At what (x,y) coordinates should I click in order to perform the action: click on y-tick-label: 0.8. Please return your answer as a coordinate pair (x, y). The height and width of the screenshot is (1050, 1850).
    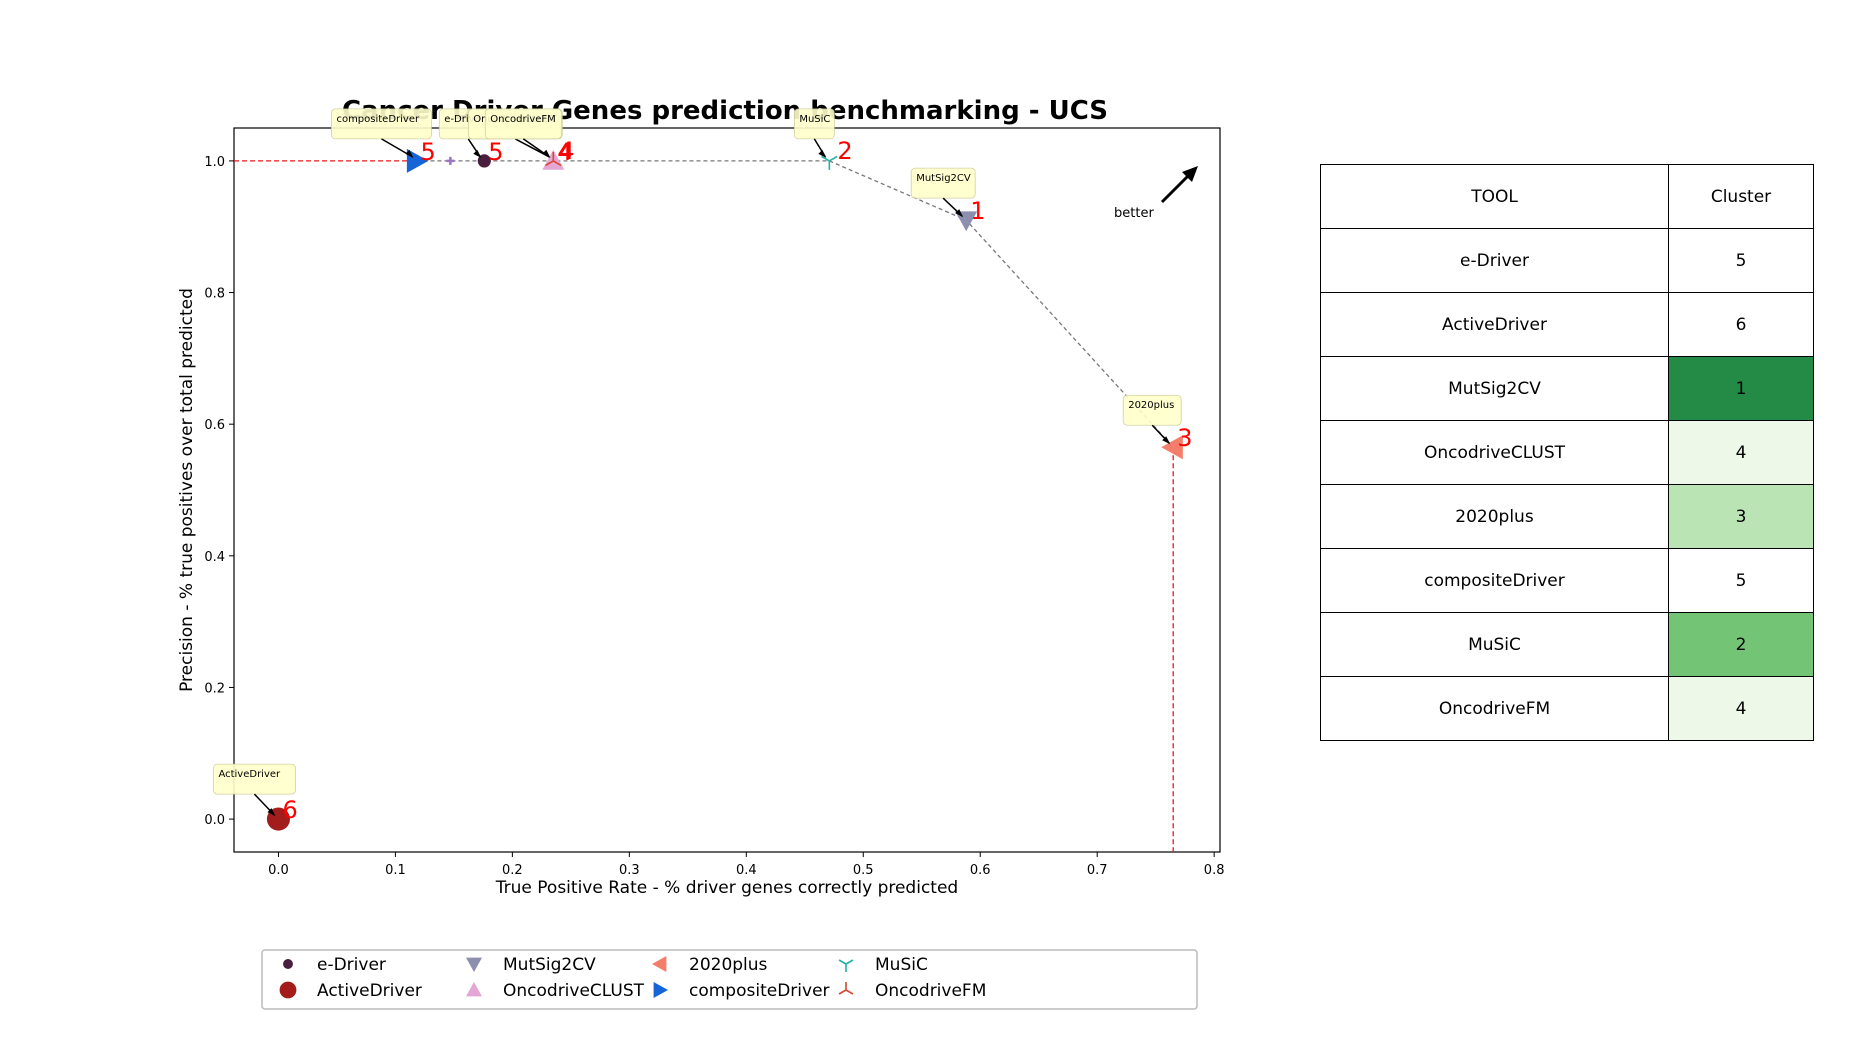
    Looking at the image, I should click on (214, 294).